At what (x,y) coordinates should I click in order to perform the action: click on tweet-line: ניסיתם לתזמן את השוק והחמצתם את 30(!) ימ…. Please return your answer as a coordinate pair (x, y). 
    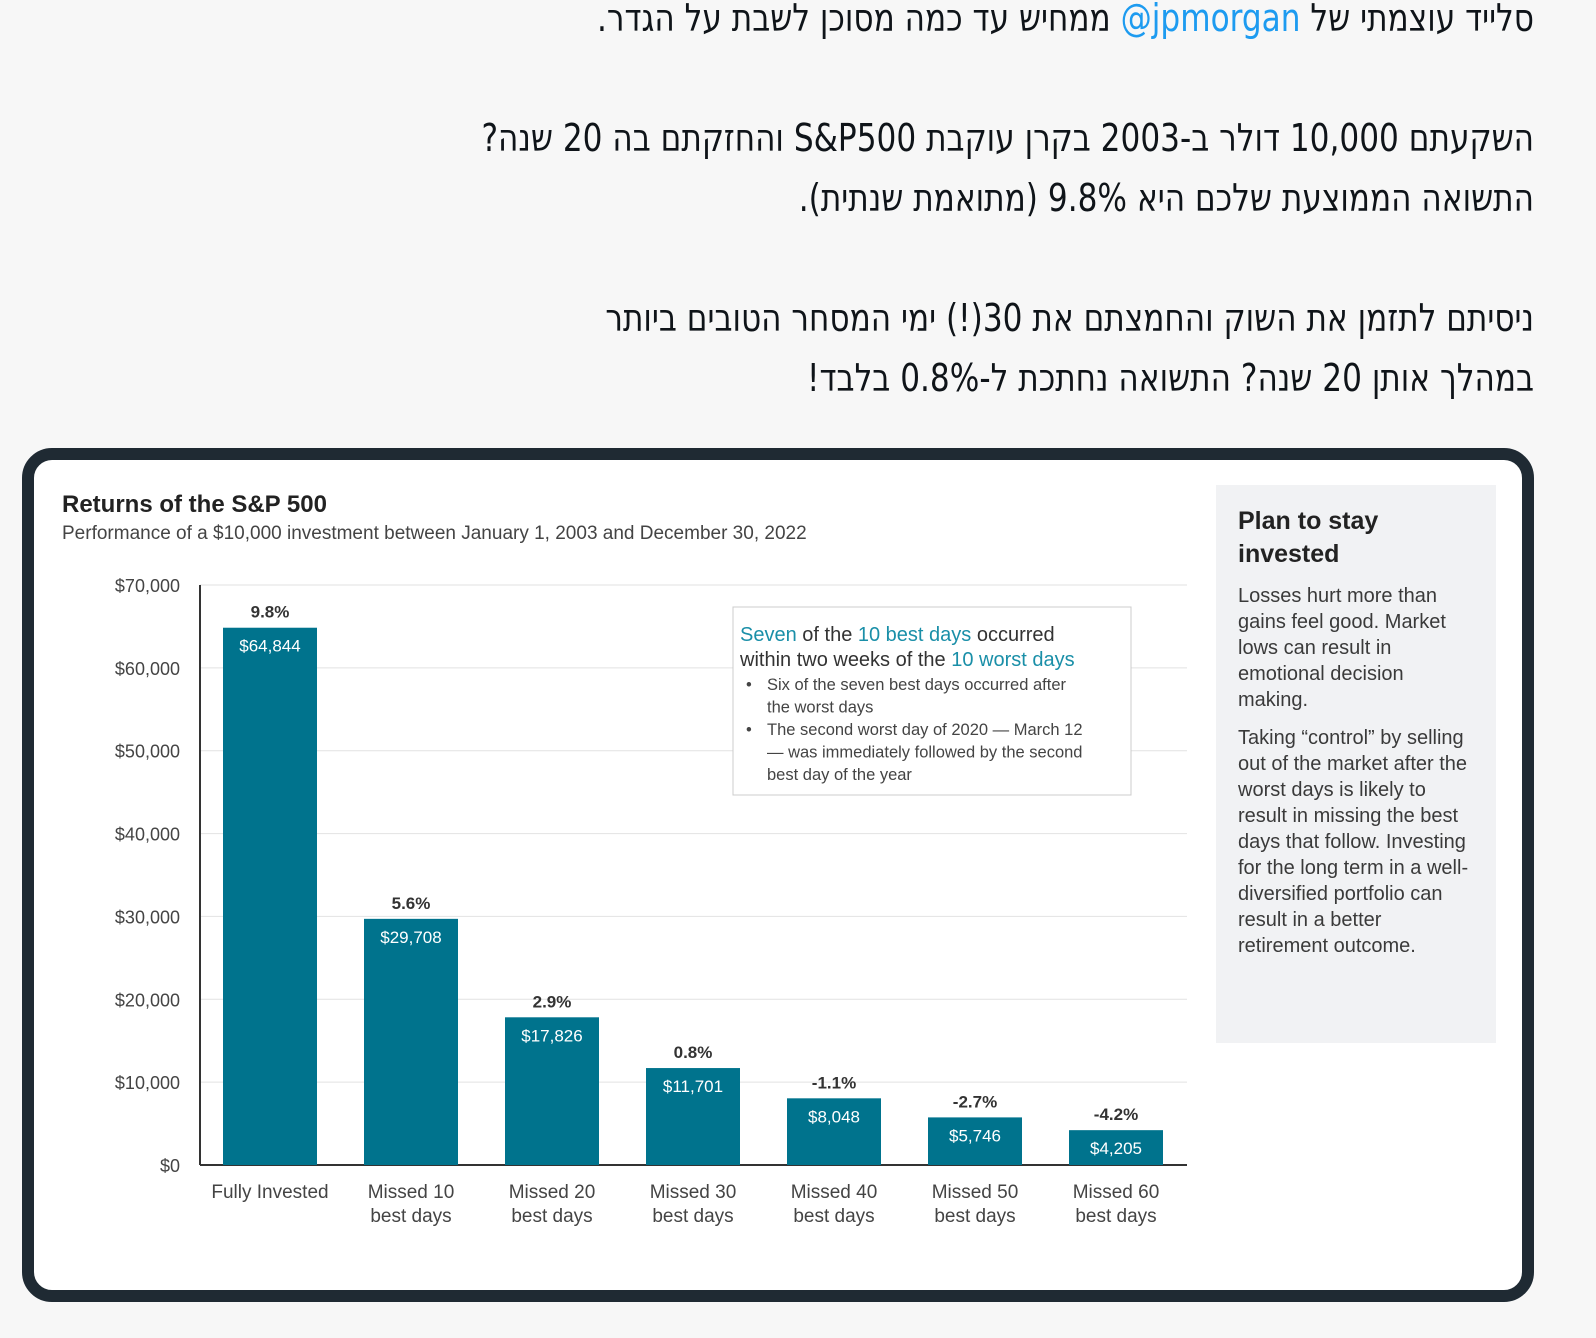
    Looking at the image, I should click on (1069, 318).